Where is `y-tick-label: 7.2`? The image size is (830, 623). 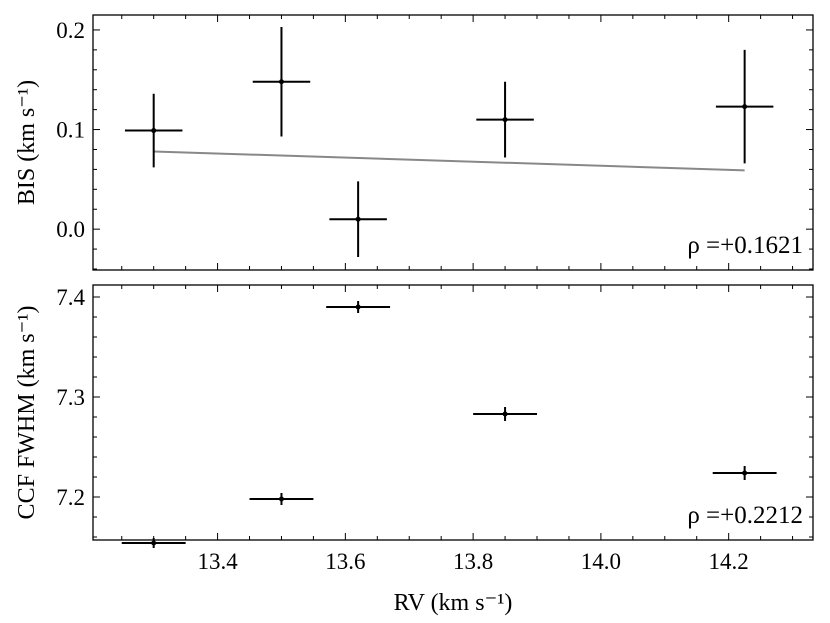 y-tick-label: 7.2 is located at coordinates (70, 497).